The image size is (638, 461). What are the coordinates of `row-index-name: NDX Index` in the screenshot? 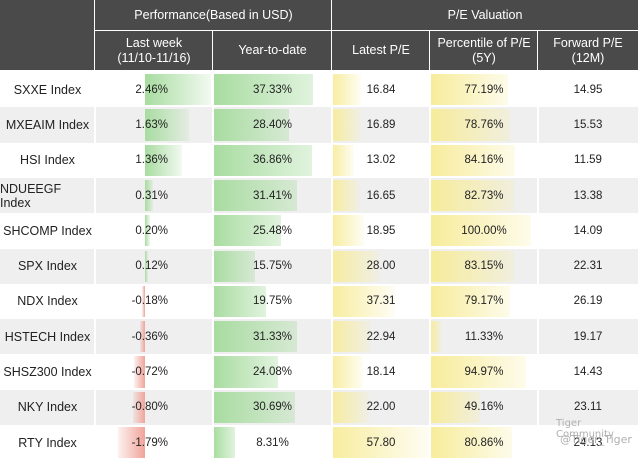 It's located at (47, 301).